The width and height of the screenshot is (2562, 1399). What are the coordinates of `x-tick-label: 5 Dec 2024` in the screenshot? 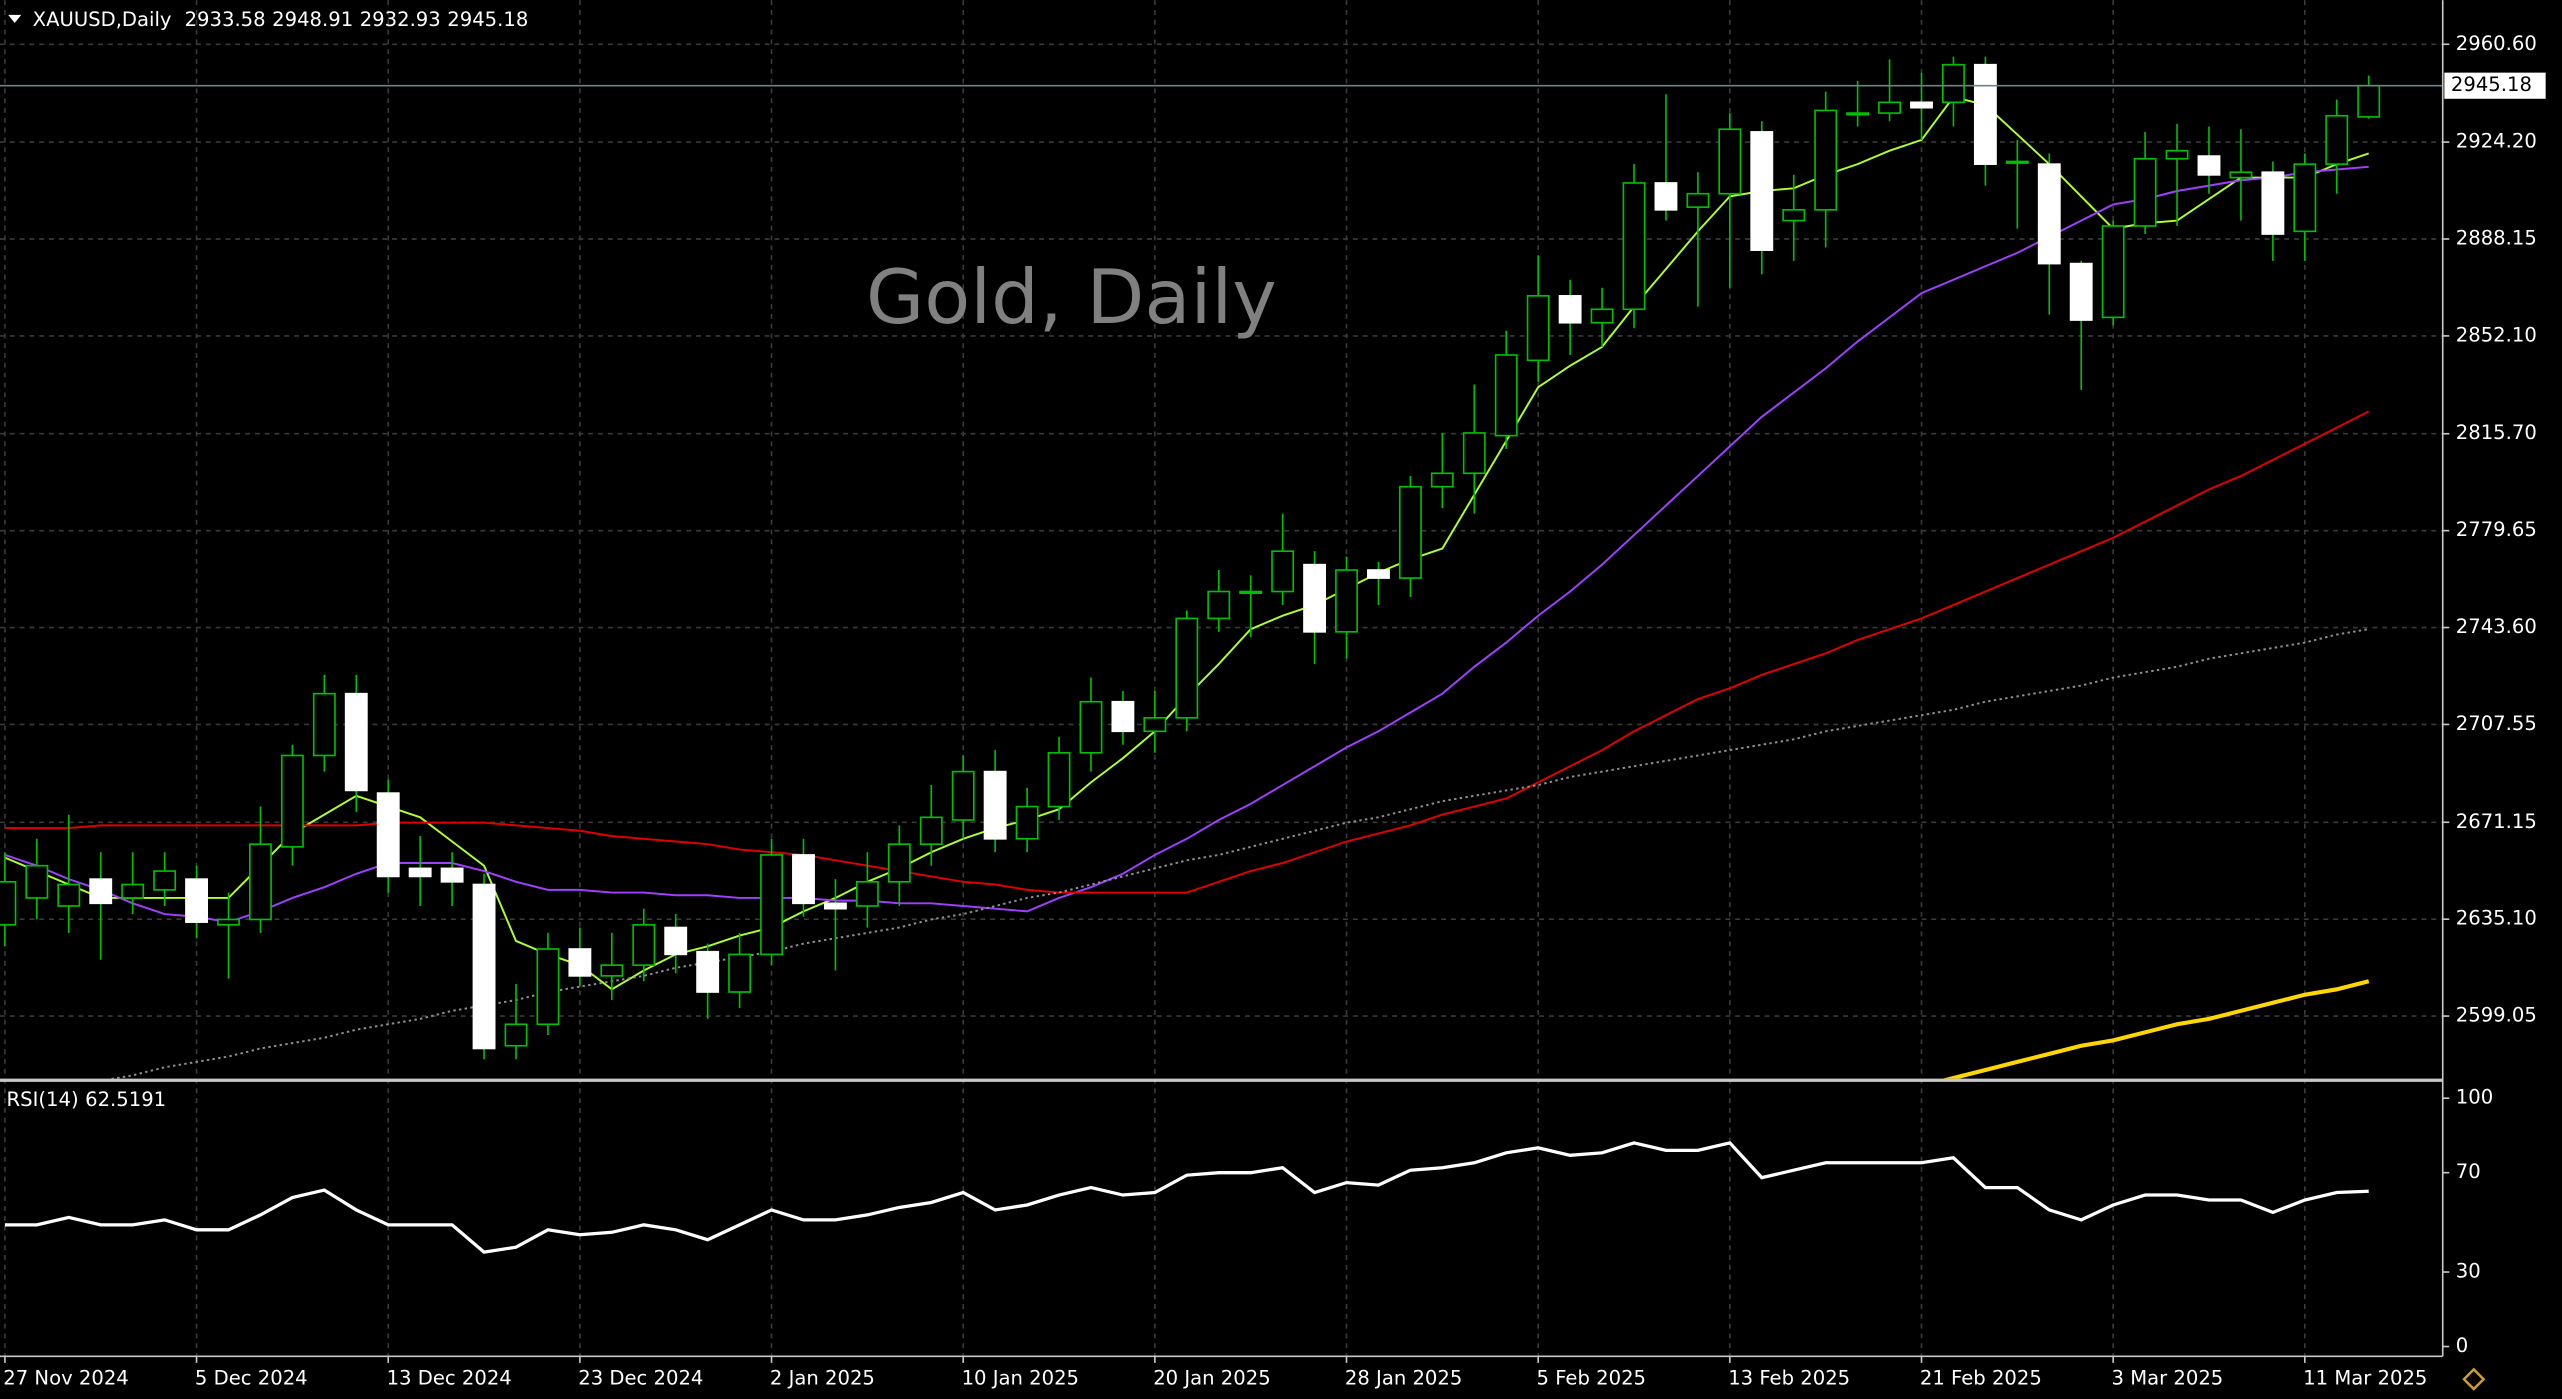 It's located at (251, 1378).